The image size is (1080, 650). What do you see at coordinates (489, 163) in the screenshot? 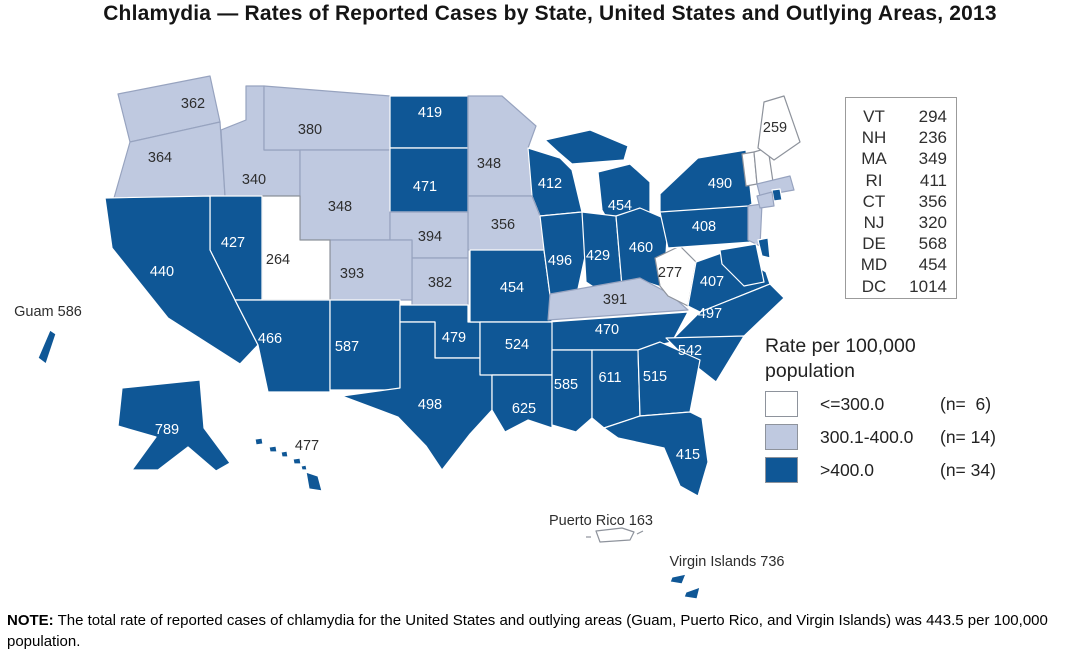
I see `state-value-mn: 348` at bounding box center [489, 163].